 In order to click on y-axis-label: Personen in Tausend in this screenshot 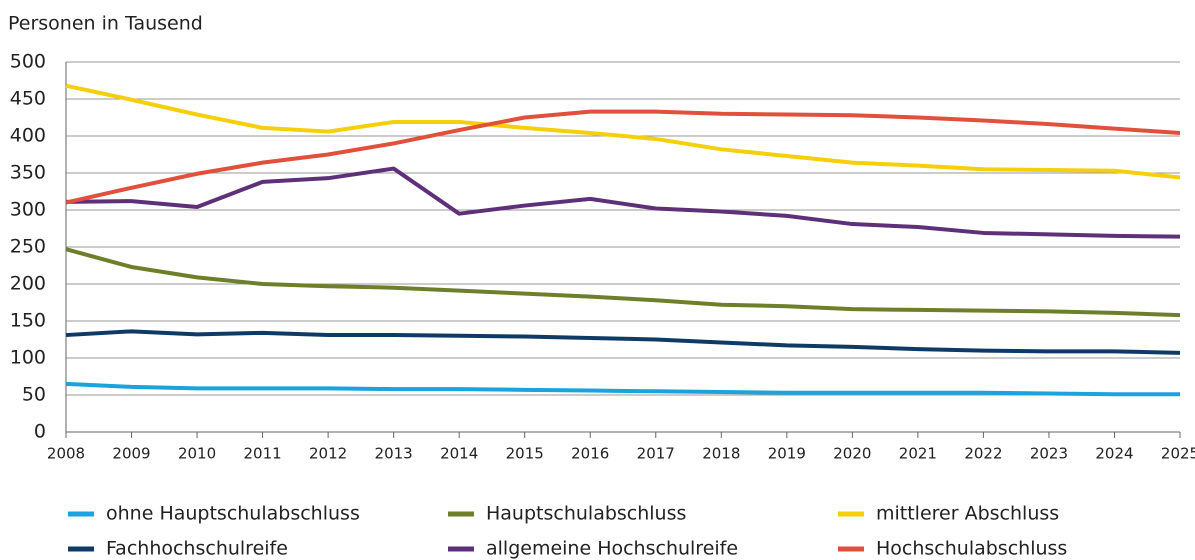, I will do `click(105, 24)`.